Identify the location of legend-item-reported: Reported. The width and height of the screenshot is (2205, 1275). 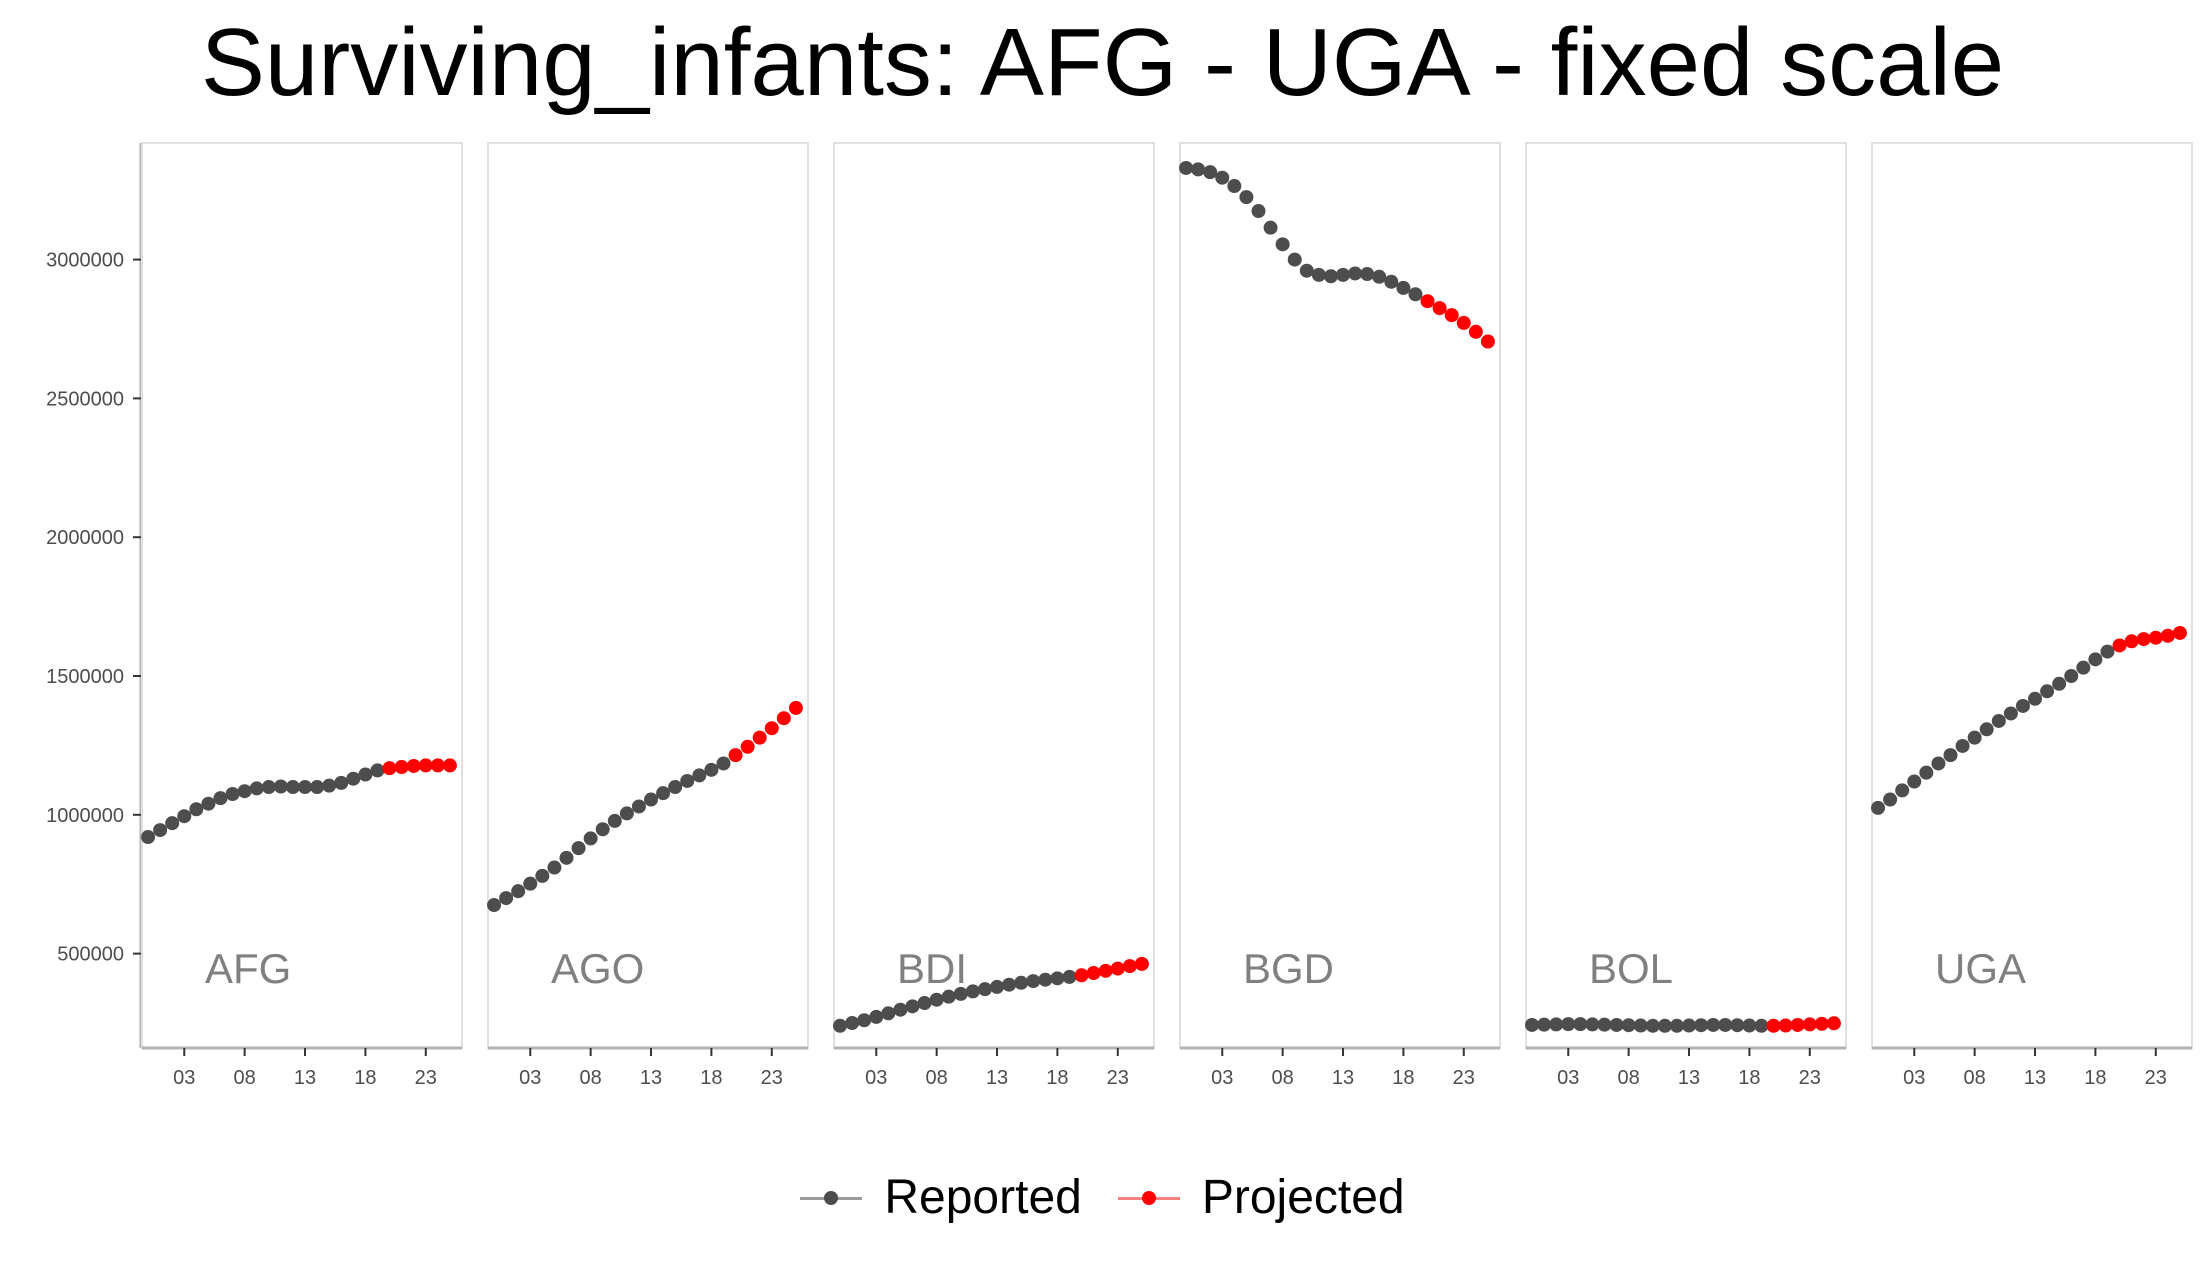
(941, 1197).